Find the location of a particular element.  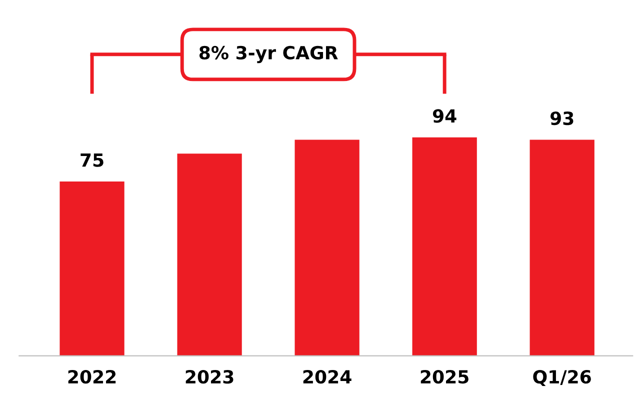

x-tick-label: Q1/26 is located at coordinates (562, 378).